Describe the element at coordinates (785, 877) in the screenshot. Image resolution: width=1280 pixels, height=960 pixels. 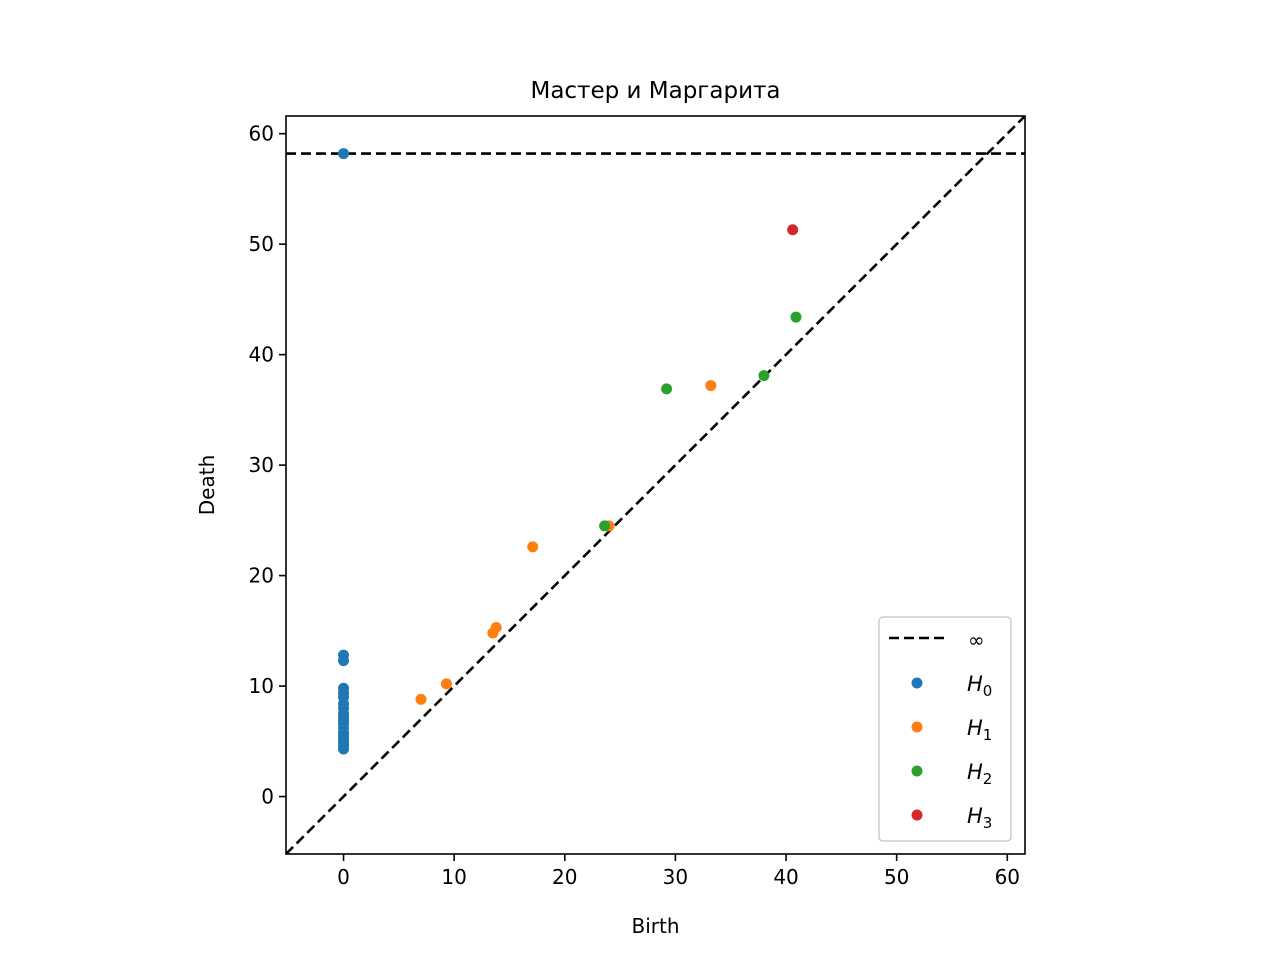
I see `x-tick-label: 40` at that location.